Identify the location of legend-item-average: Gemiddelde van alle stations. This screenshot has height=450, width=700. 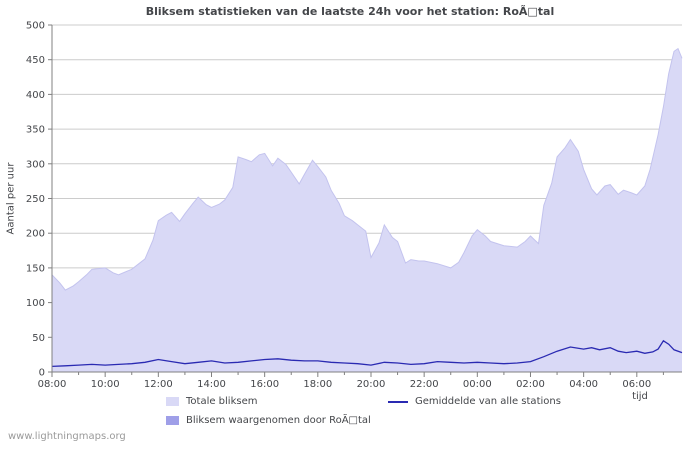
(474, 401).